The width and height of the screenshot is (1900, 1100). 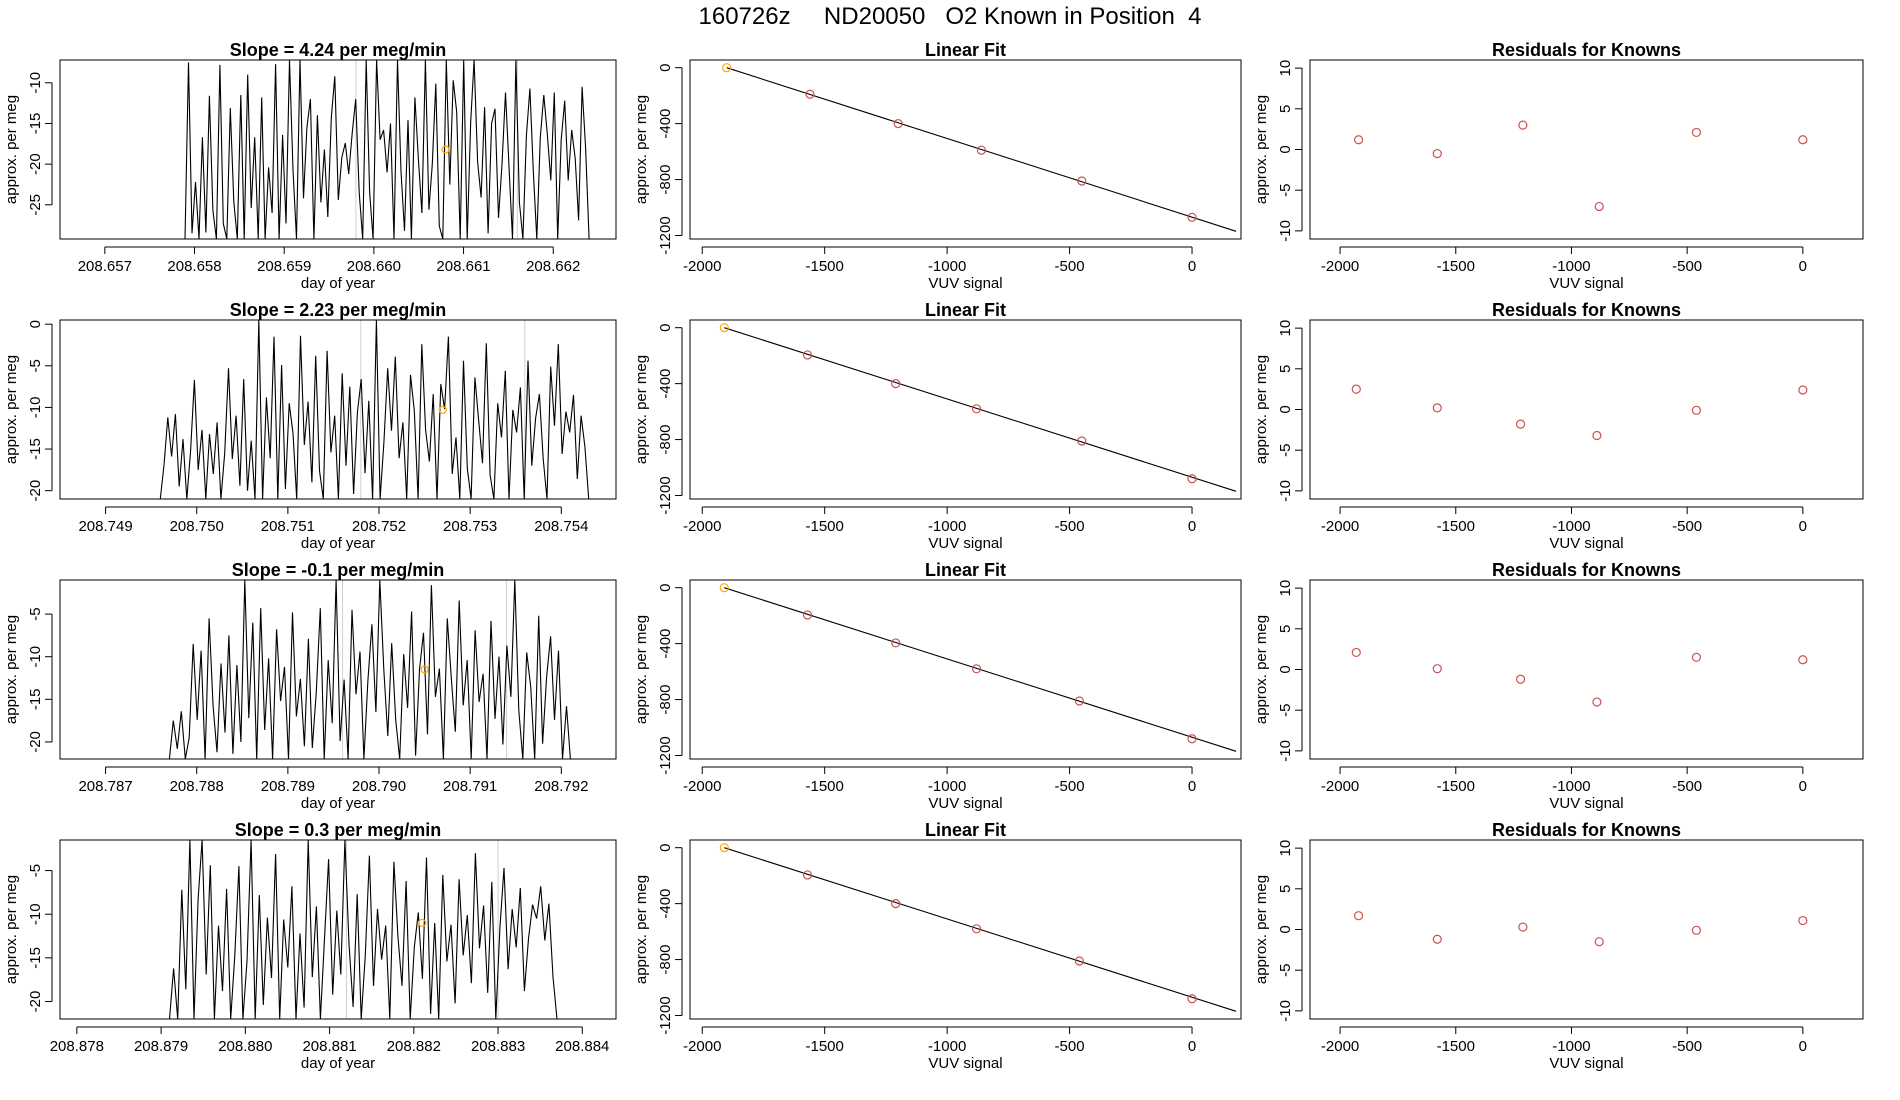 I want to click on x-tick-label: 208.879, so click(x=161, y=1046).